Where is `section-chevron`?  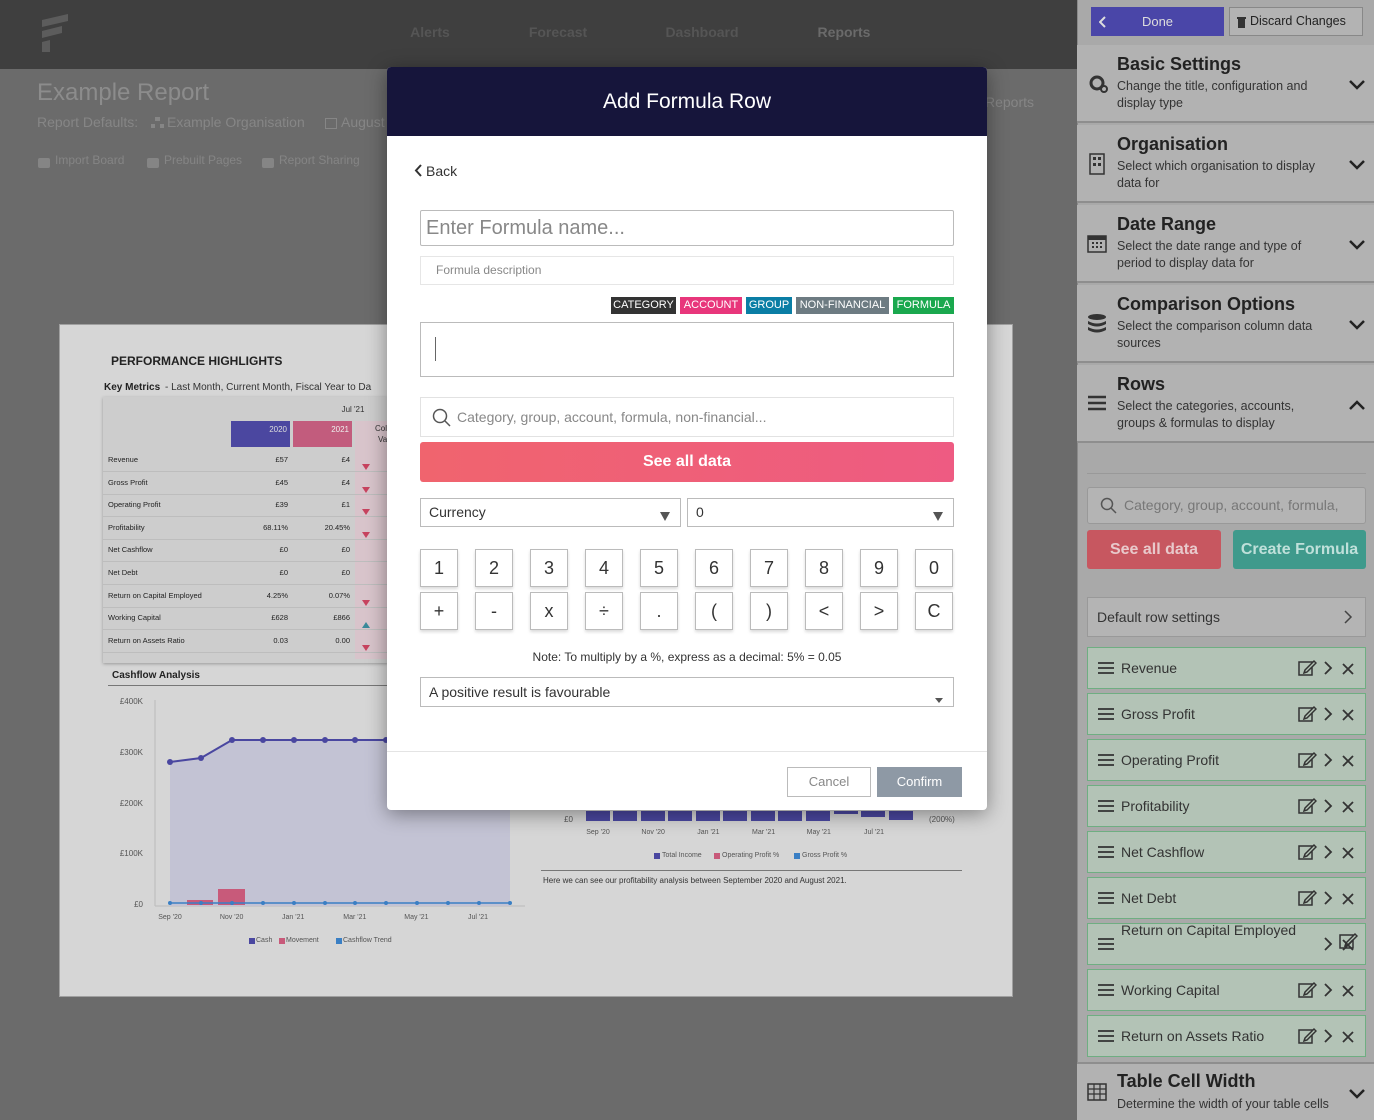 section-chevron is located at coordinates (1357, 164).